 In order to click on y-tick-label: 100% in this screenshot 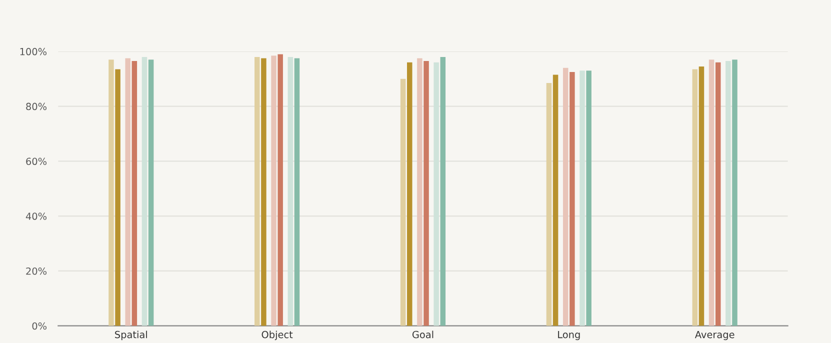, I will do `click(33, 52)`.